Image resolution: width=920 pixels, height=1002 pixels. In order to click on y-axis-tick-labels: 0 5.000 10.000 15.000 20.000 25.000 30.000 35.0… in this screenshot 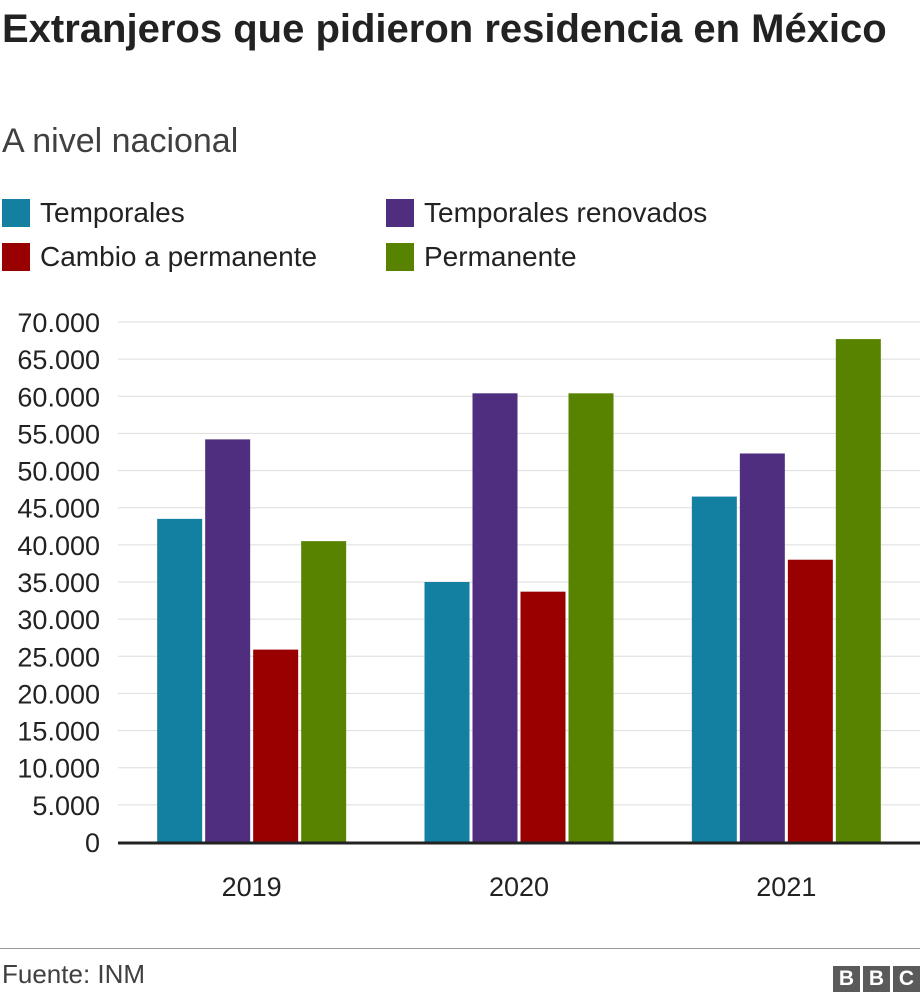, I will do `click(58, 583)`.